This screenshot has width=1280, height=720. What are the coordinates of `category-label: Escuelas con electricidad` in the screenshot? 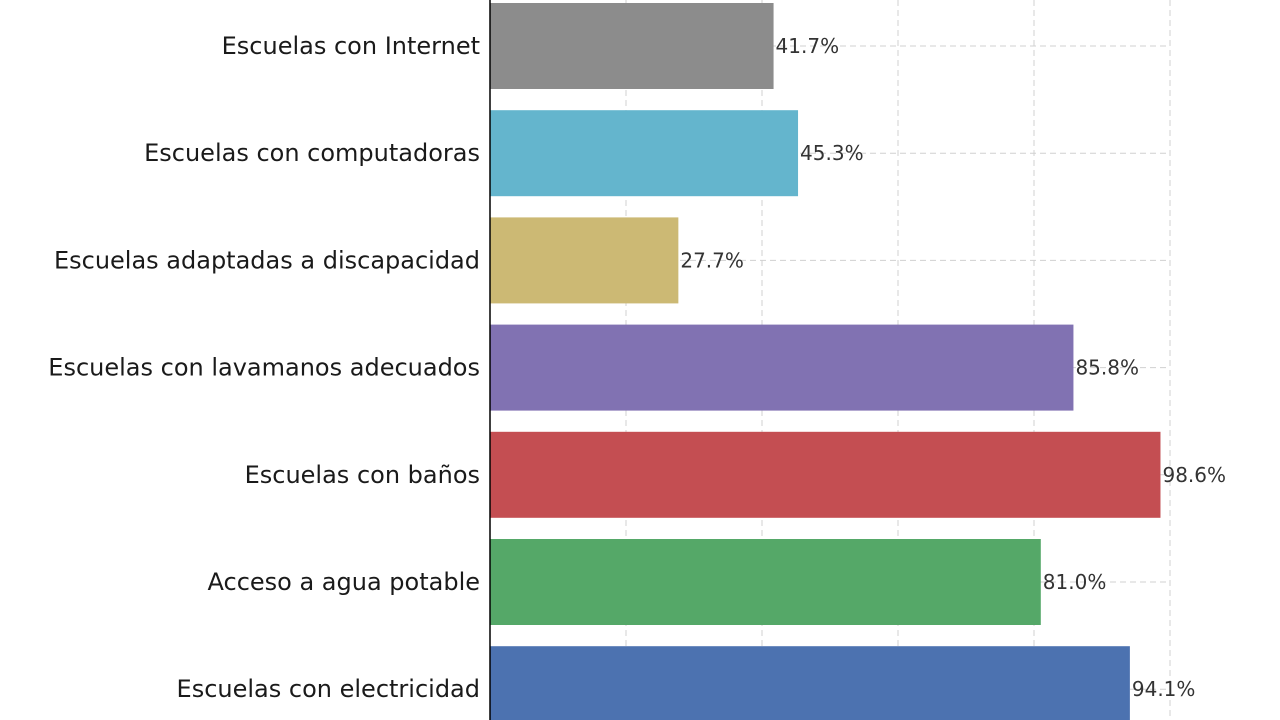 It's located at (328, 689).